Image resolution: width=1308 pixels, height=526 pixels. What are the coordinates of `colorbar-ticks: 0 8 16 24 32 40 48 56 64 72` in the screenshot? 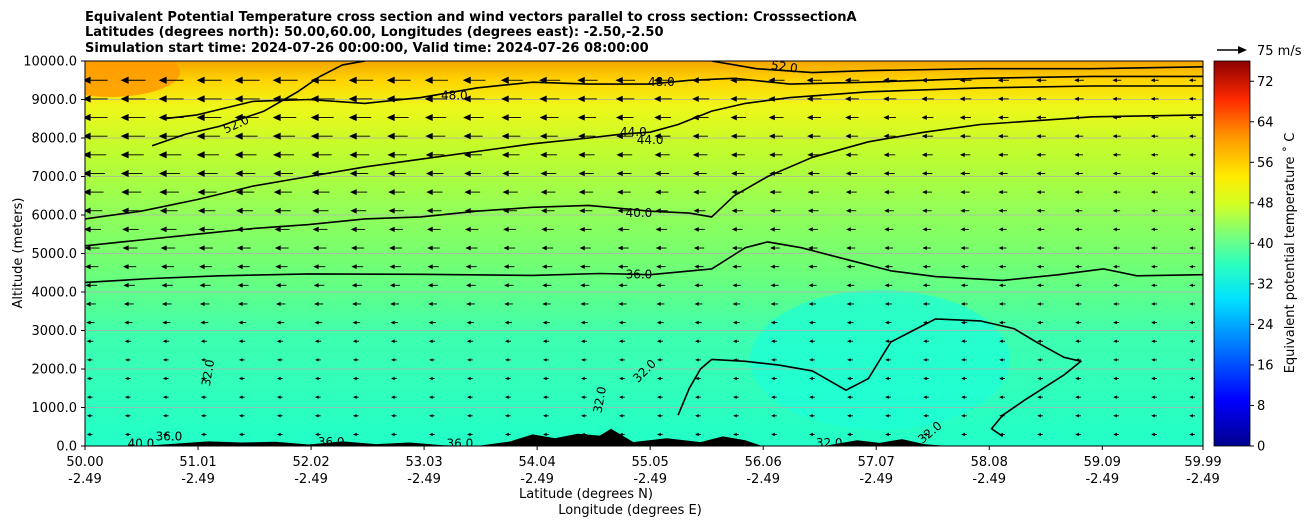 It's located at (1262, 265).